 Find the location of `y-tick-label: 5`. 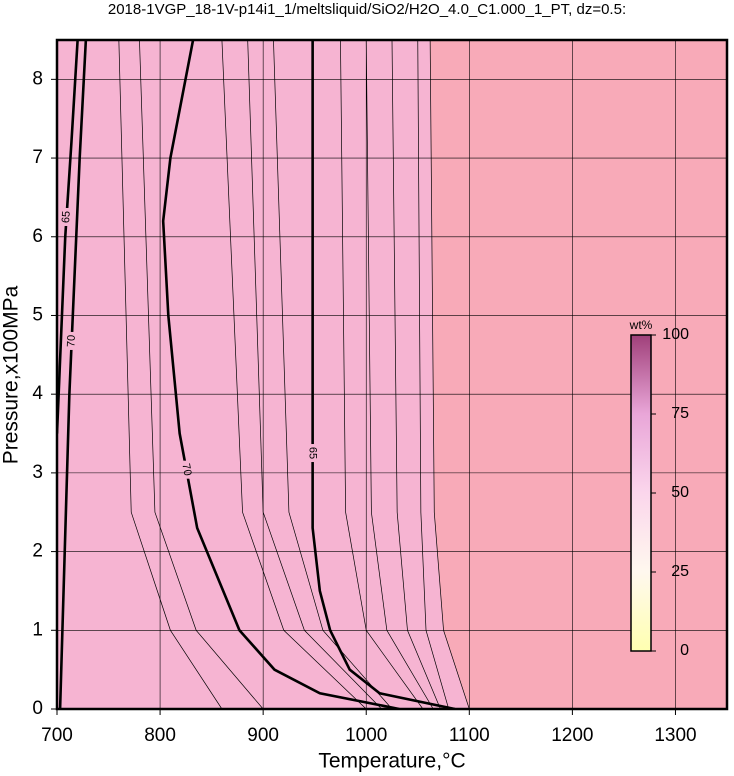

y-tick-label: 5 is located at coordinates (37, 314).